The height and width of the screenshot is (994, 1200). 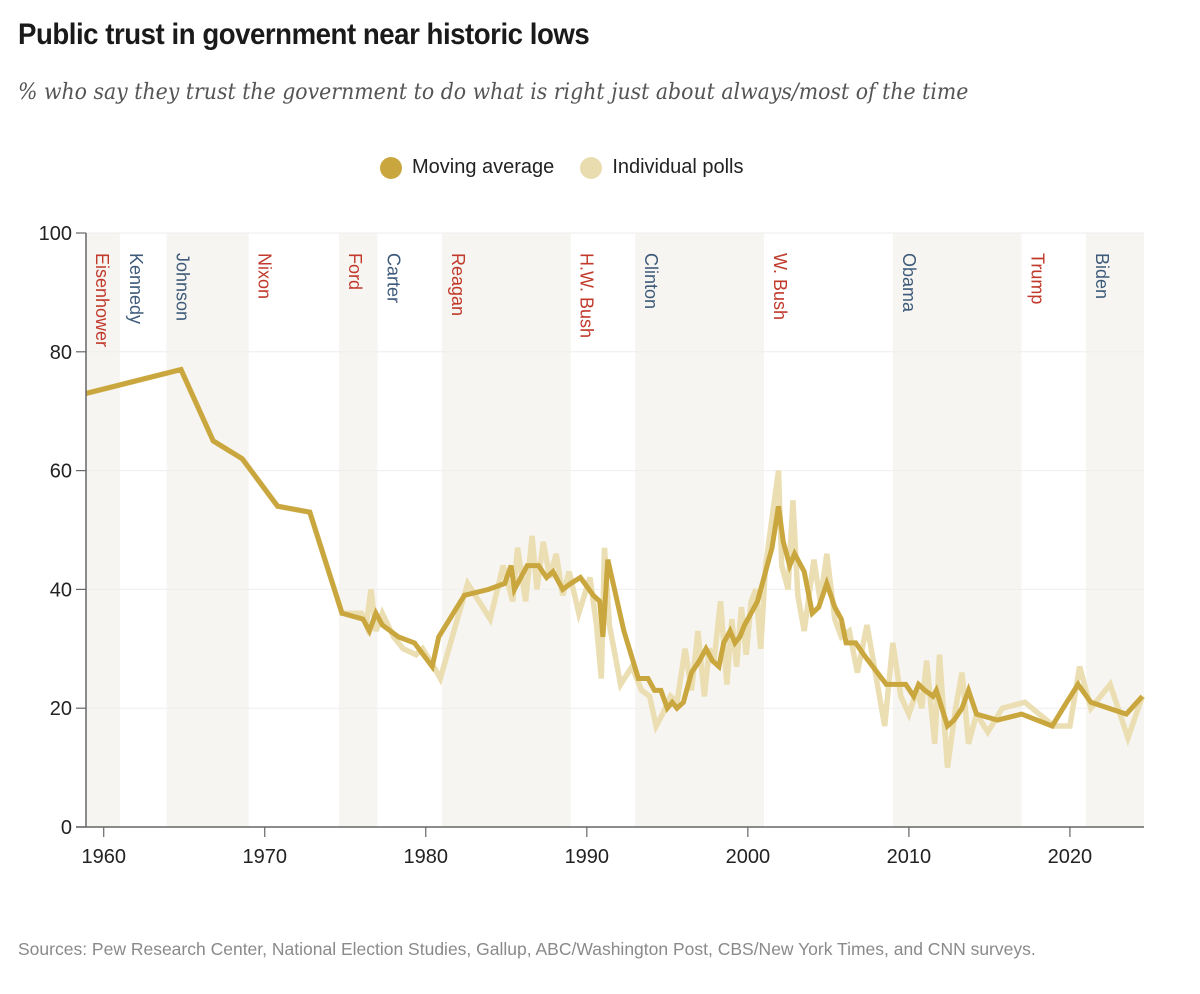 I want to click on president-label: Obama, so click(x=909, y=283).